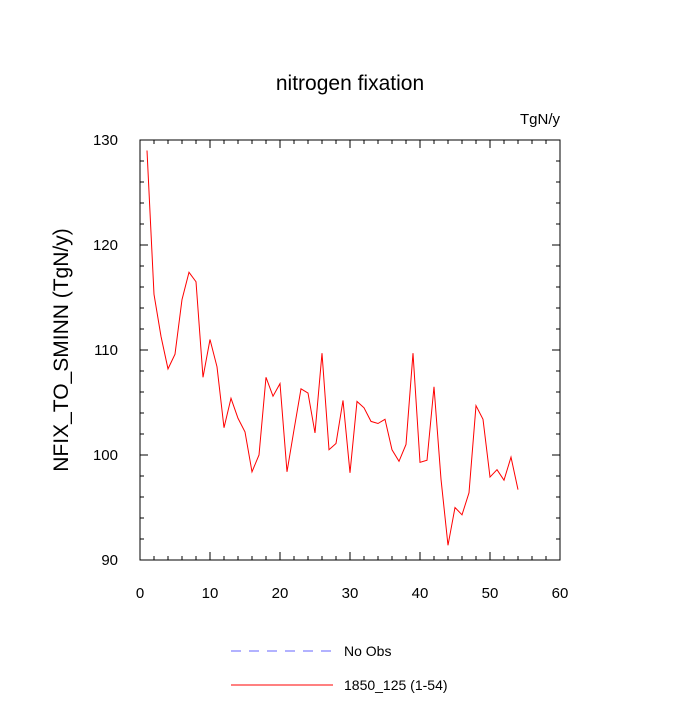  What do you see at coordinates (350, 83) in the screenshot?
I see `chart-title: nitrogen fixation` at bounding box center [350, 83].